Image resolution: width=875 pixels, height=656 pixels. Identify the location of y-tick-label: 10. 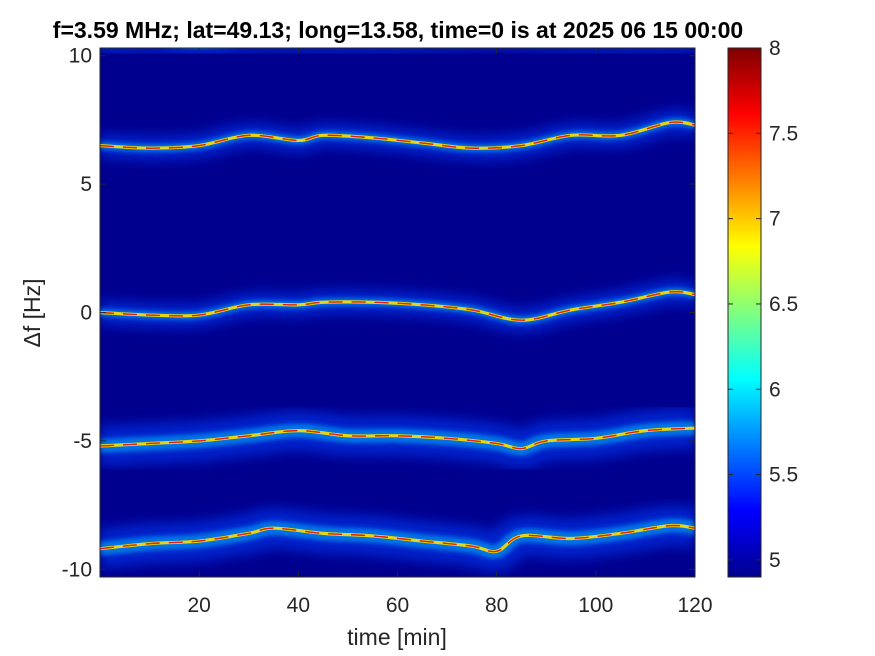
(80, 56).